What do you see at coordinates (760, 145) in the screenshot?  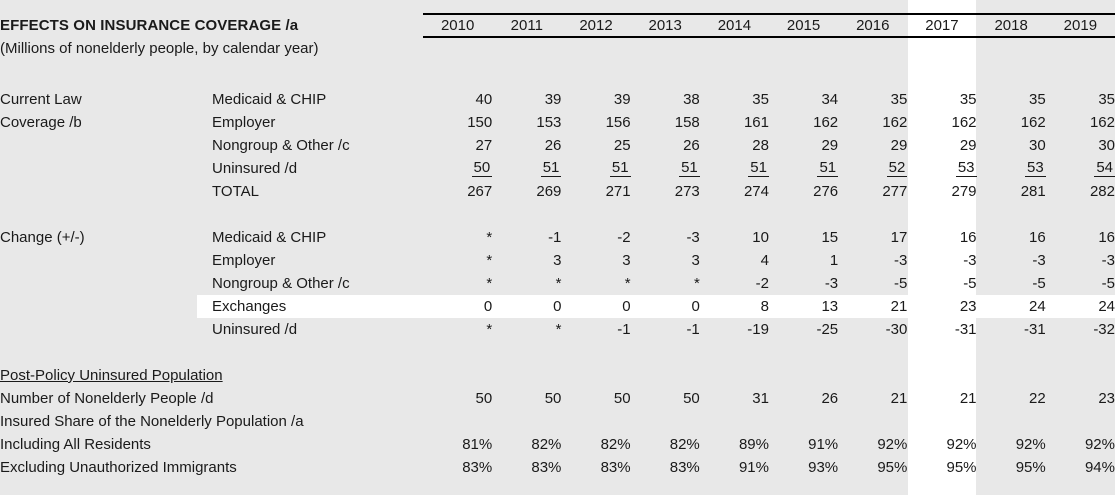 I see `value-cell: 28` at bounding box center [760, 145].